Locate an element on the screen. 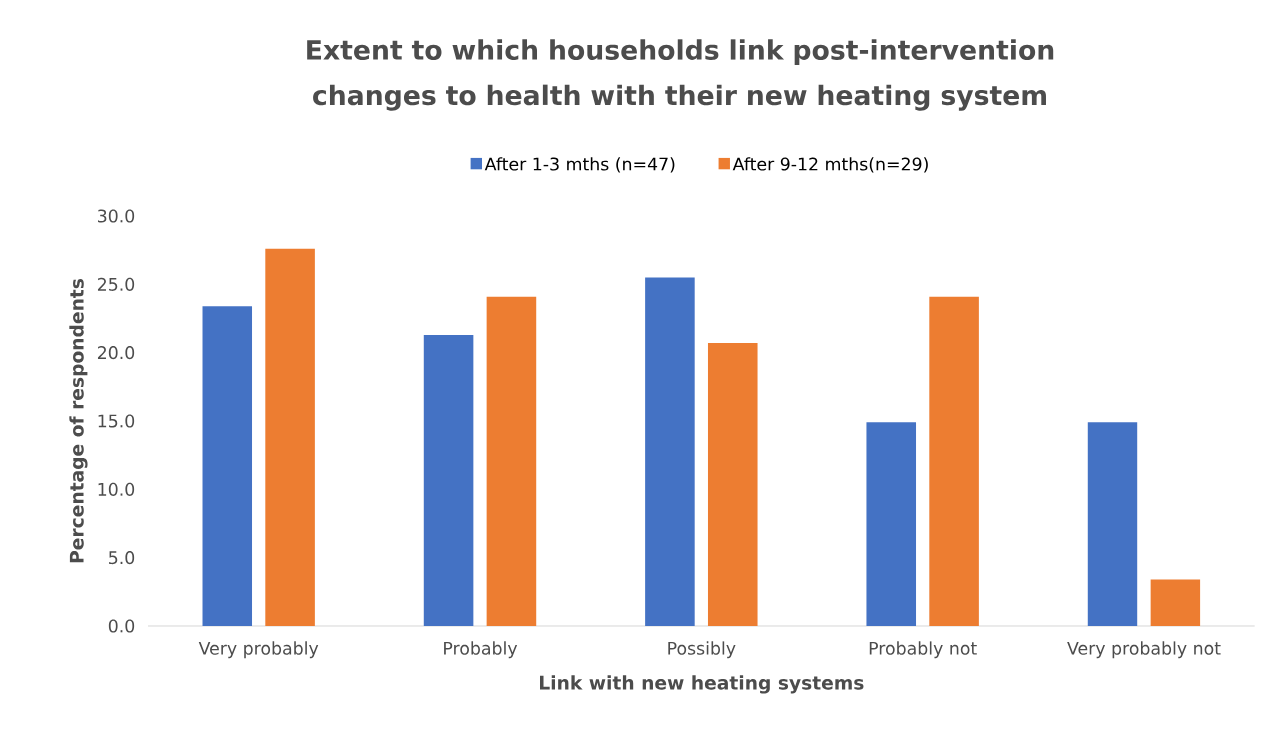 Image resolution: width=1279 pixels, height=736 pixels. y-tick-label: 0.0 is located at coordinates (121, 626).